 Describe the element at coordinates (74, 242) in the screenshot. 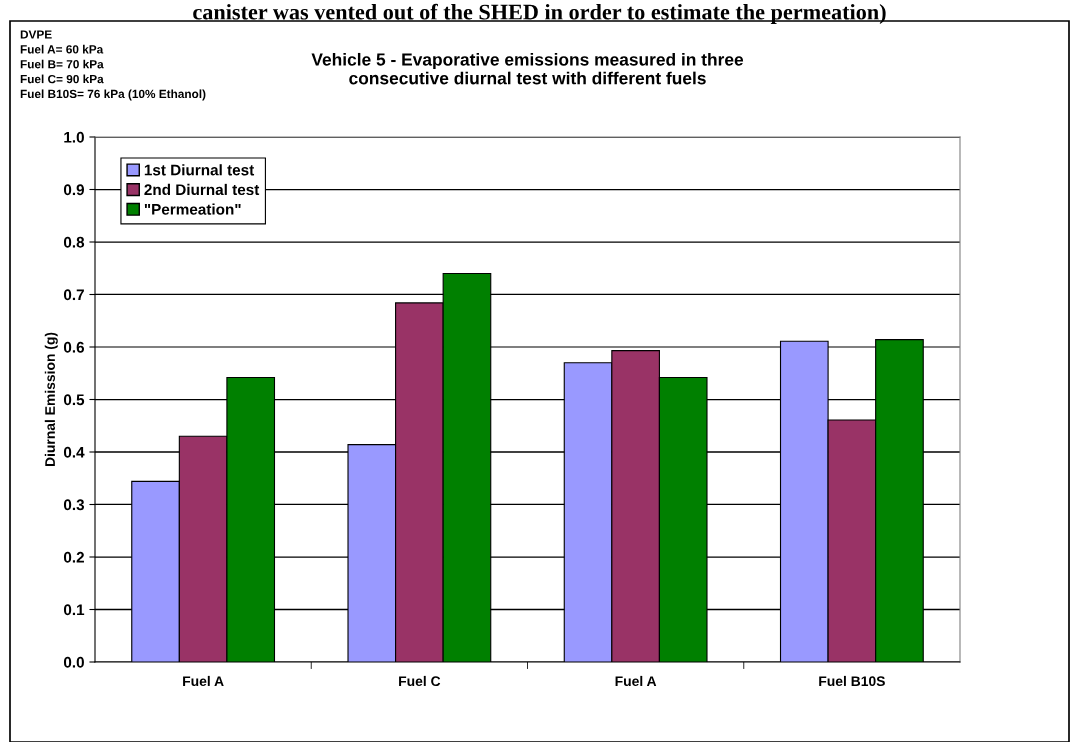

I see `y-tick-label: 0.8` at that location.